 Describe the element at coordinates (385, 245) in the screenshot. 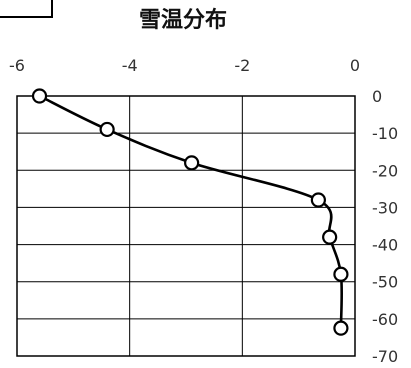

I see `y-tick-label: -40` at that location.